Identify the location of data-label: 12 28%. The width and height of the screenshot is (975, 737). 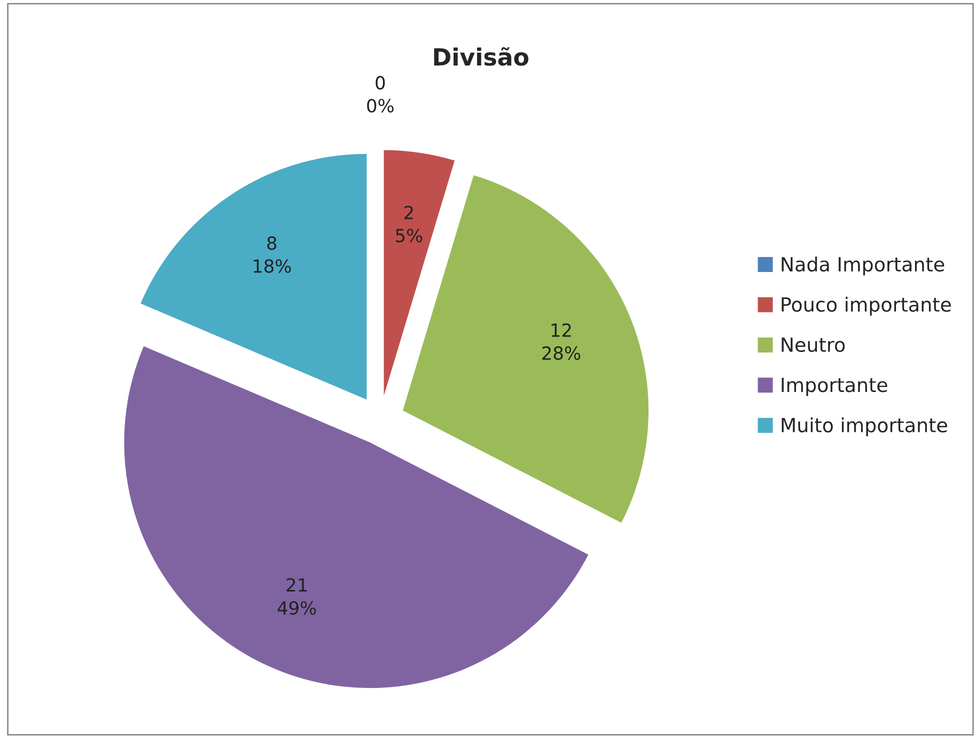
(561, 341).